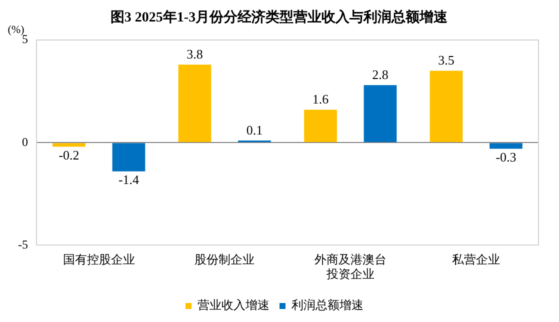  I want to click on data-label: 3.8, so click(194, 54).